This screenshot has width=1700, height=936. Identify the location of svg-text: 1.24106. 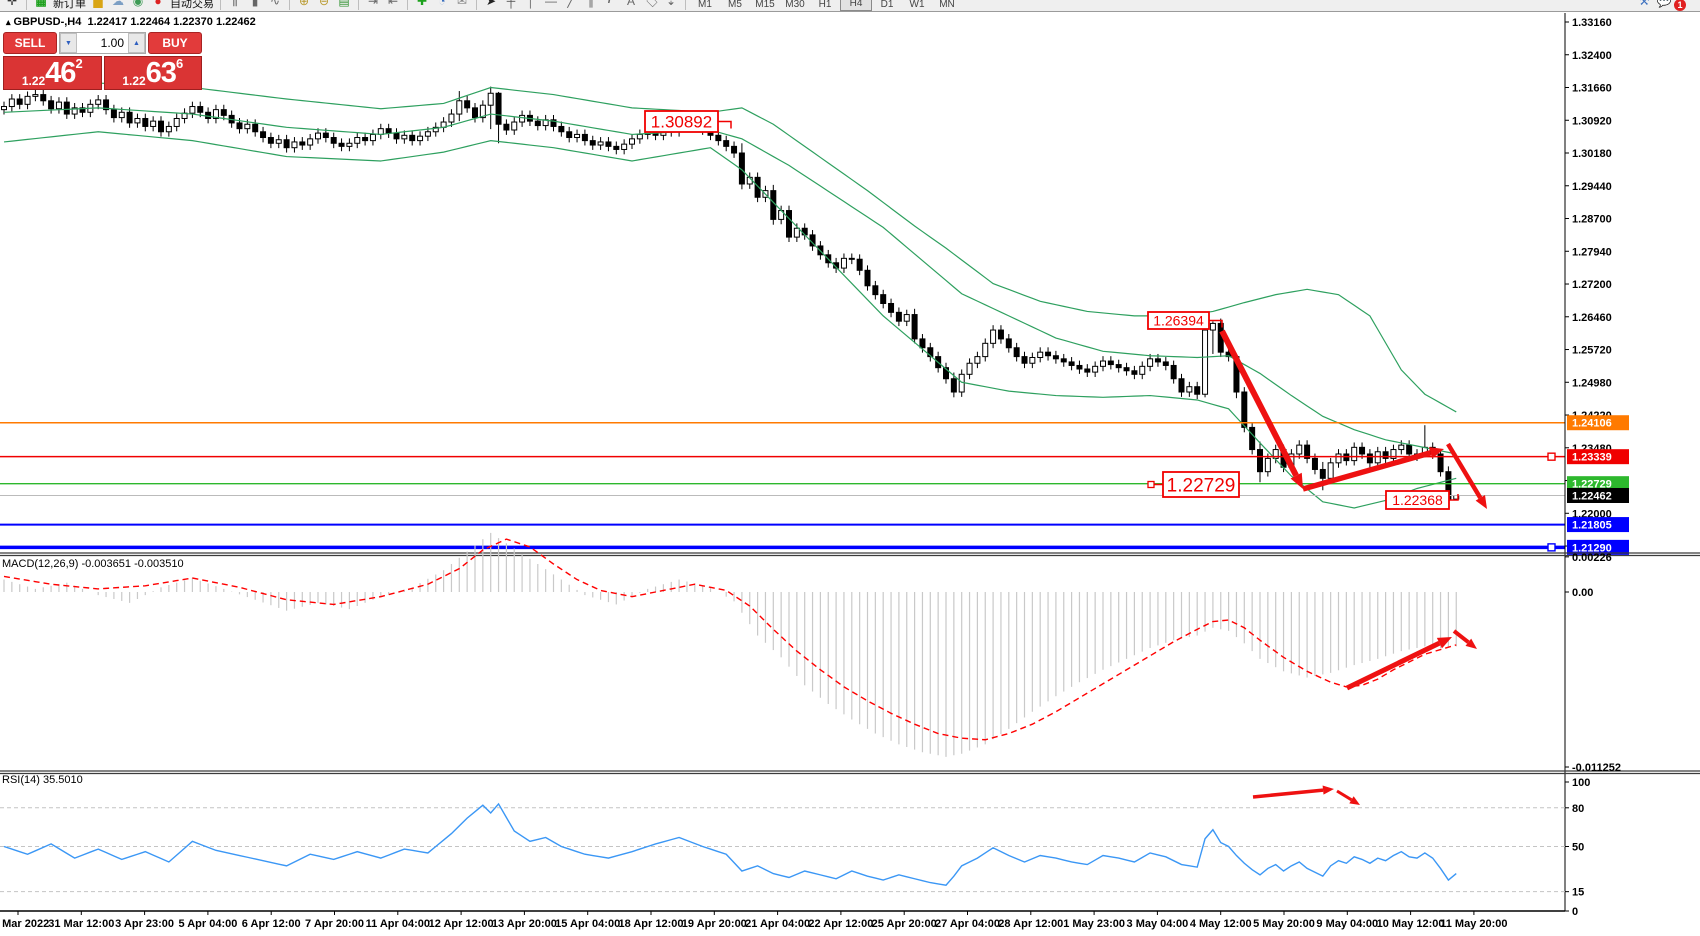
(1592, 424).